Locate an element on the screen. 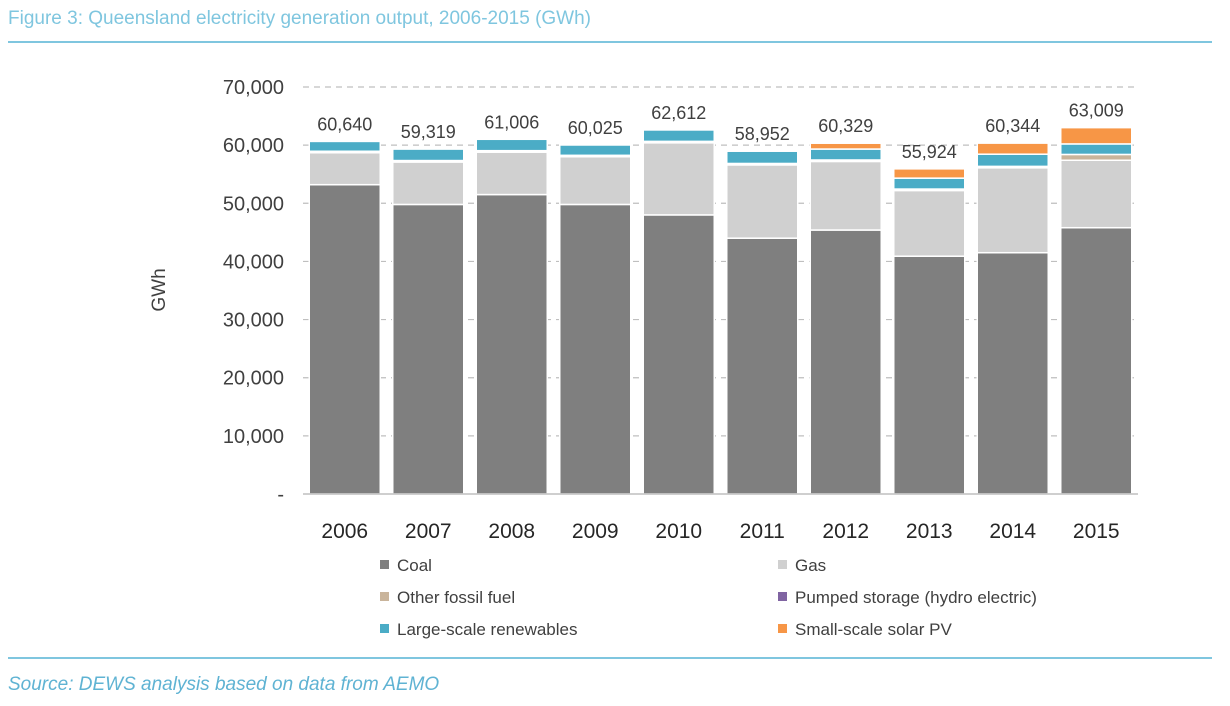 The width and height of the screenshot is (1230, 706). x-tick-label: 2011 is located at coordinates (762, 531).